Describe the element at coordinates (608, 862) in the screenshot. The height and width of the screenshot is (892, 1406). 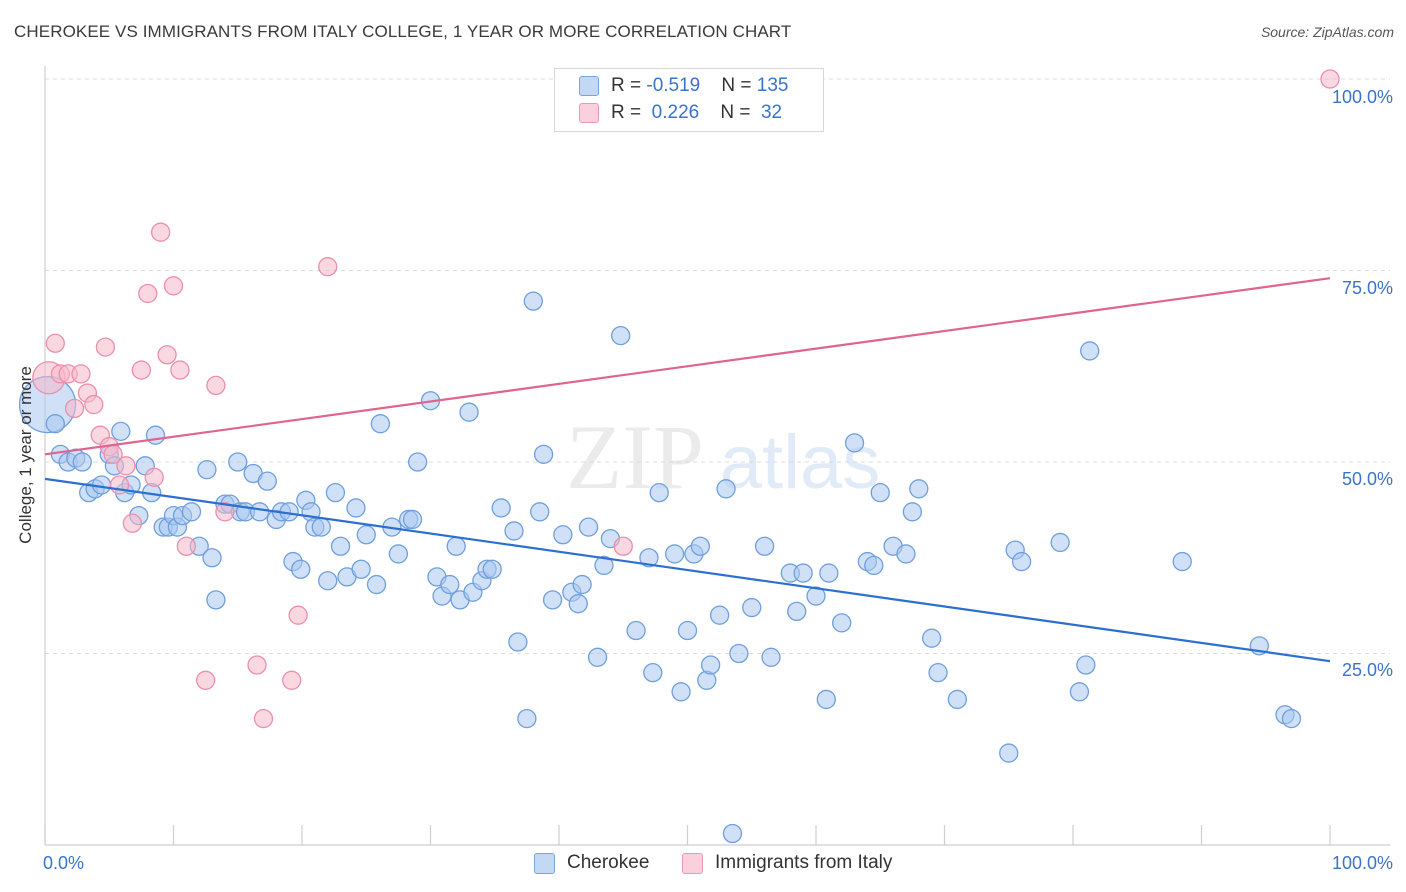
I see `legend-label-cherokee: Cherokee` at that location.